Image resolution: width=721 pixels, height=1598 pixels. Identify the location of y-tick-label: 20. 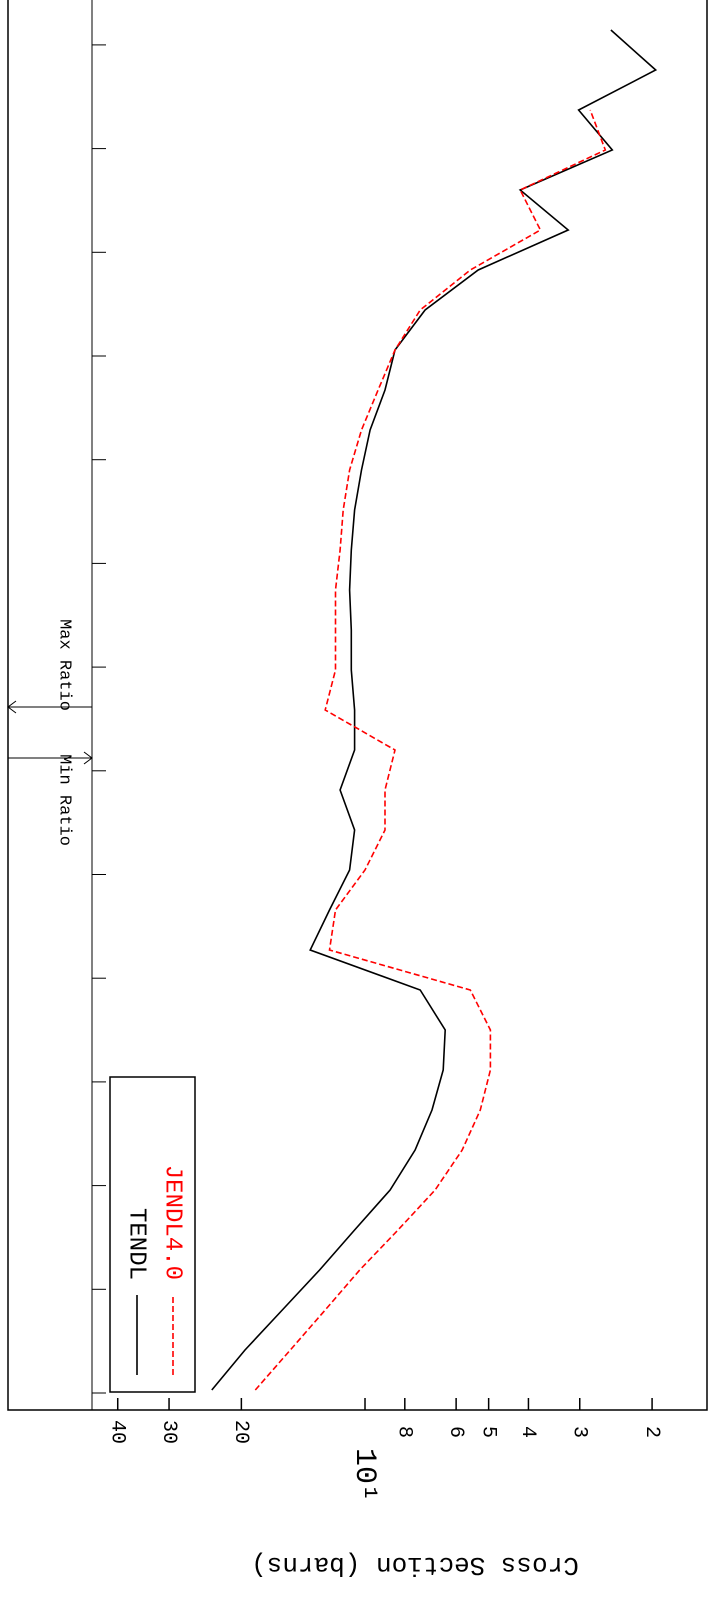
(240, 1432).